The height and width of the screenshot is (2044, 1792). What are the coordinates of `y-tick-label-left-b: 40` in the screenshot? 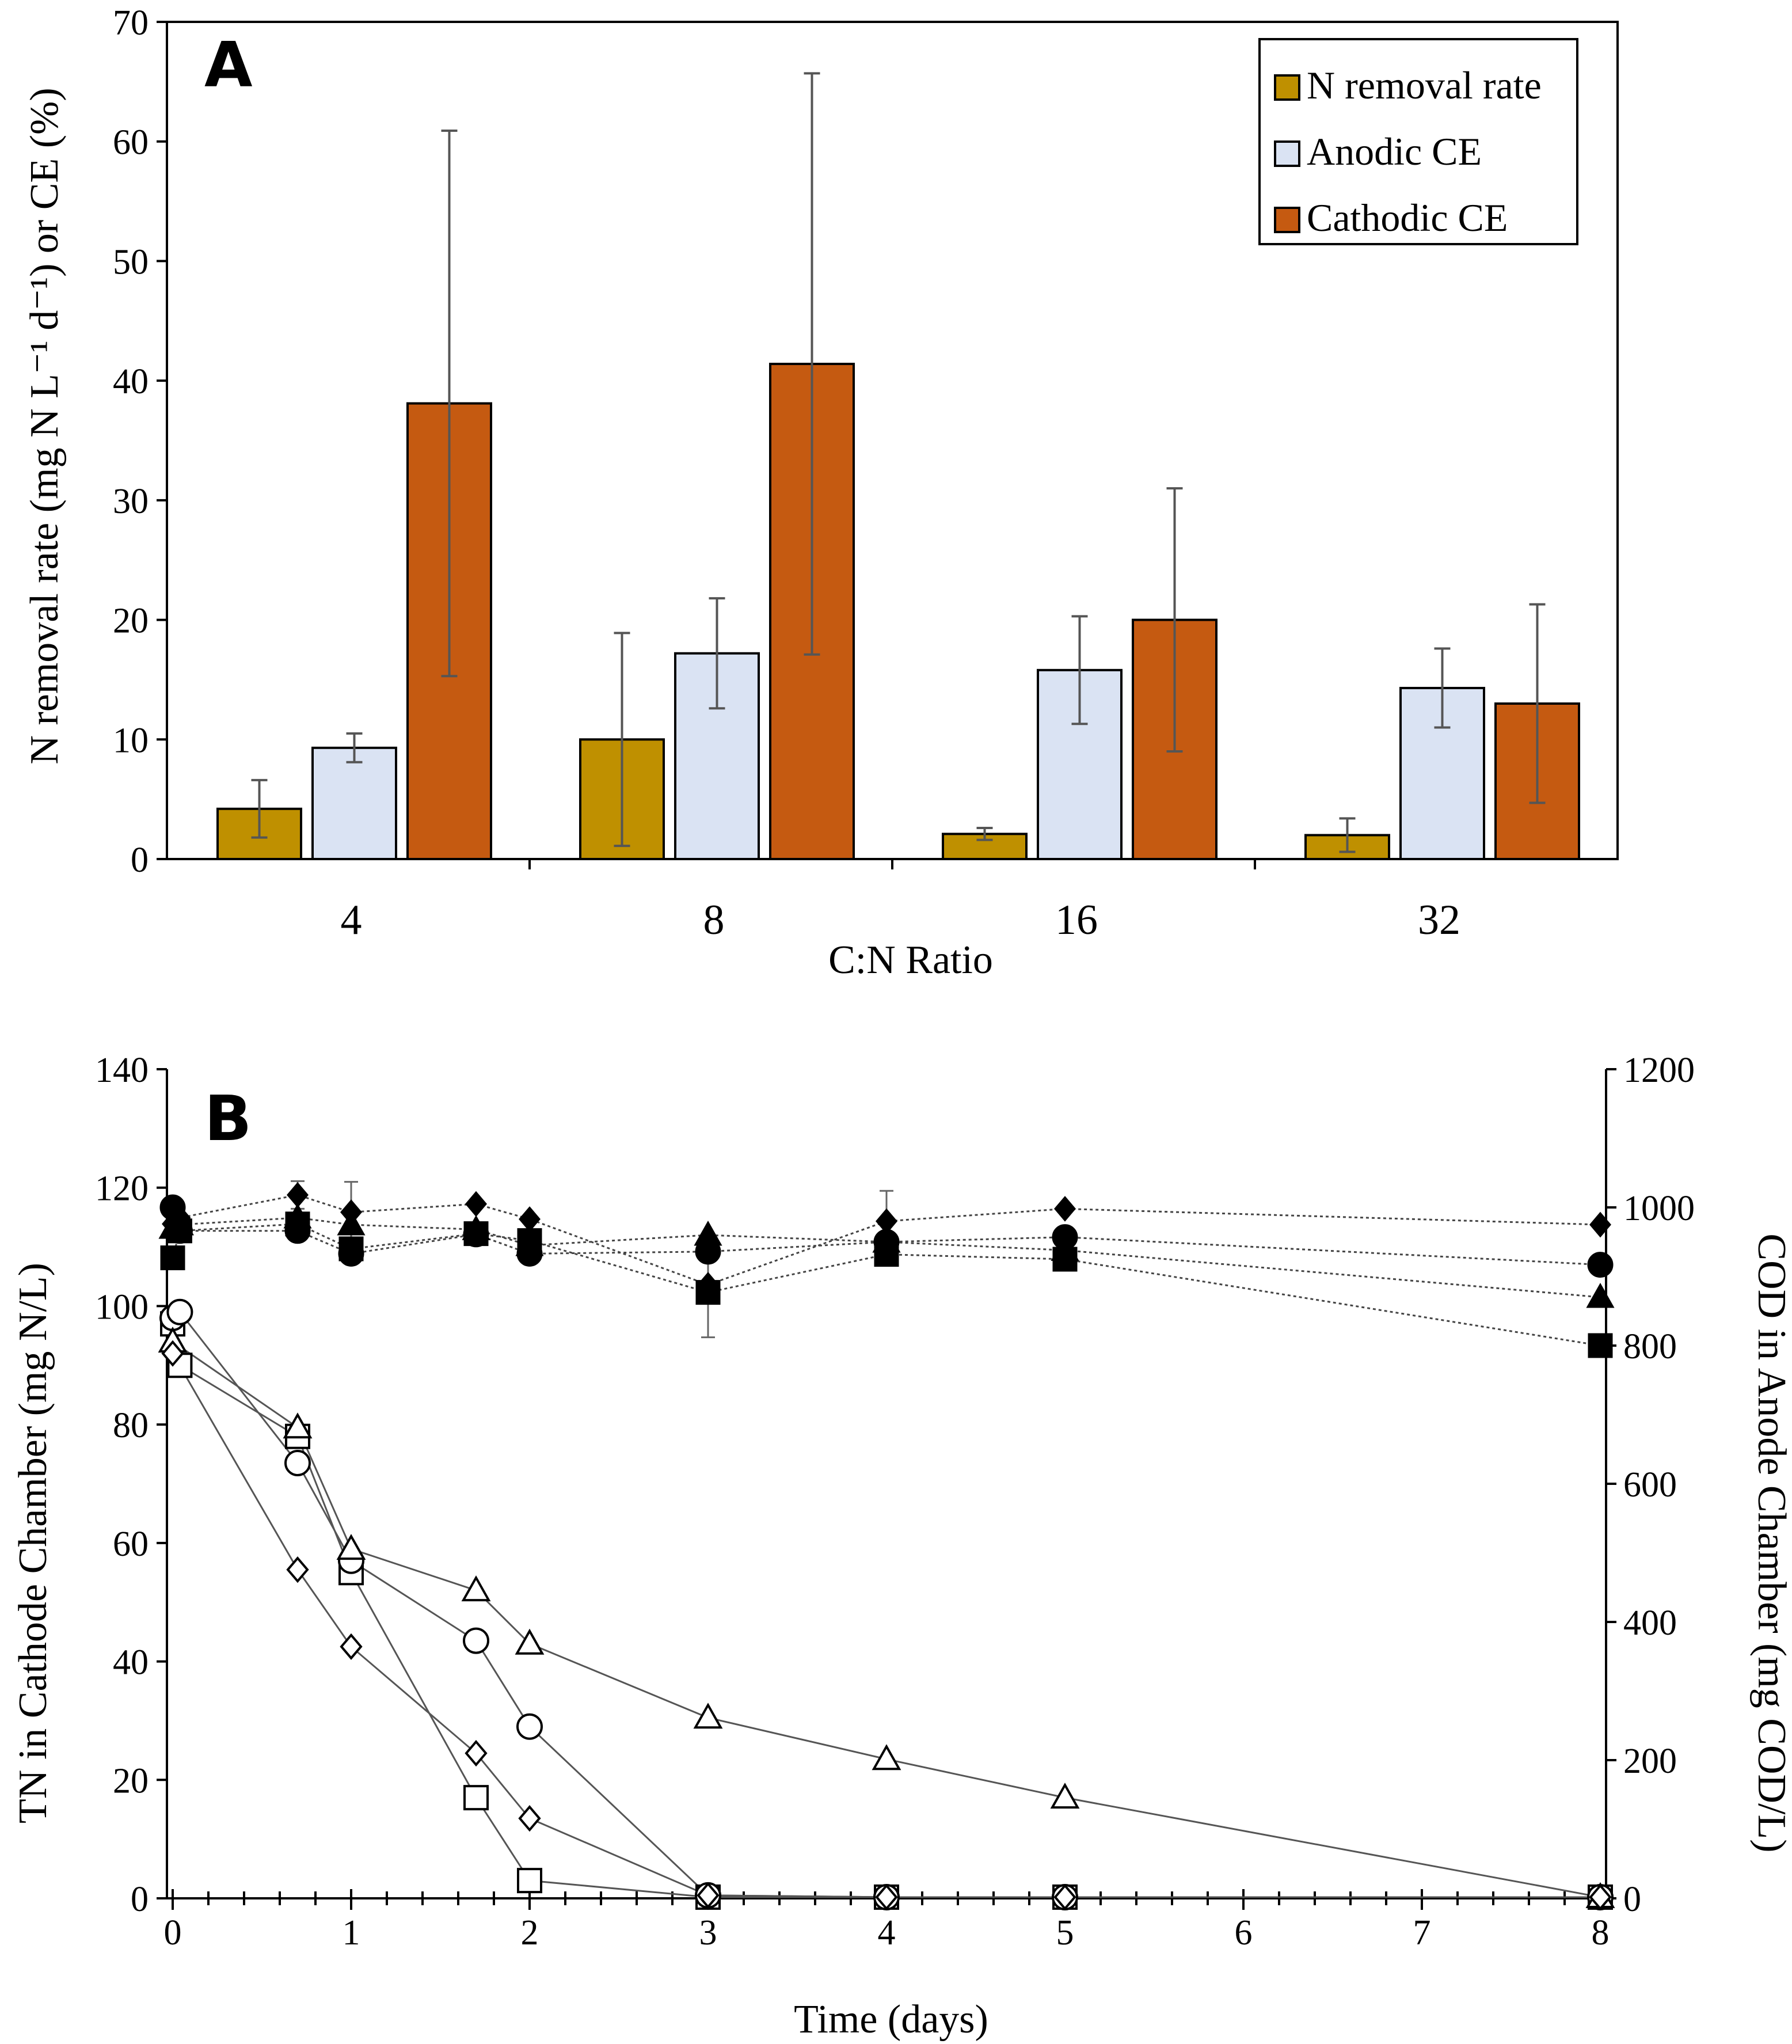 It's located at (131, 1662).